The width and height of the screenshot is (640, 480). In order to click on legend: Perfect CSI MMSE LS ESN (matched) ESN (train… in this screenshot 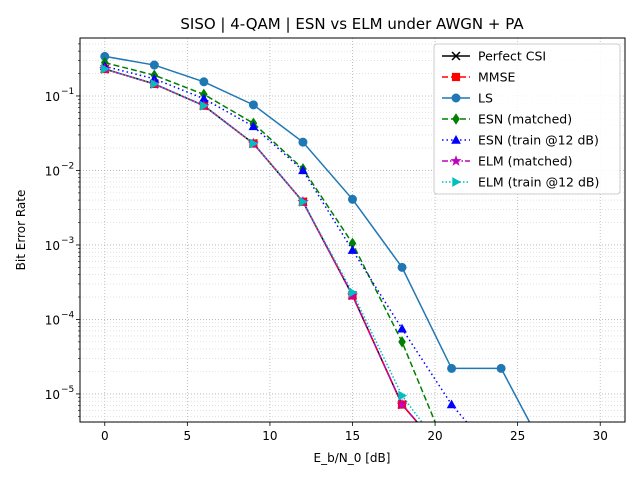, I will do `click(527, 119)`.